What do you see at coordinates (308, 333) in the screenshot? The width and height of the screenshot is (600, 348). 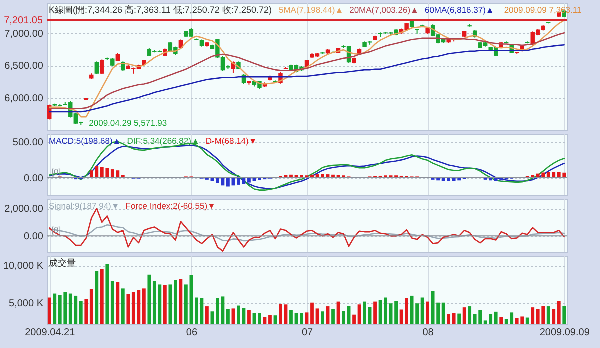 I see `x-tick-label: 07` at bounding box center [308, 333].